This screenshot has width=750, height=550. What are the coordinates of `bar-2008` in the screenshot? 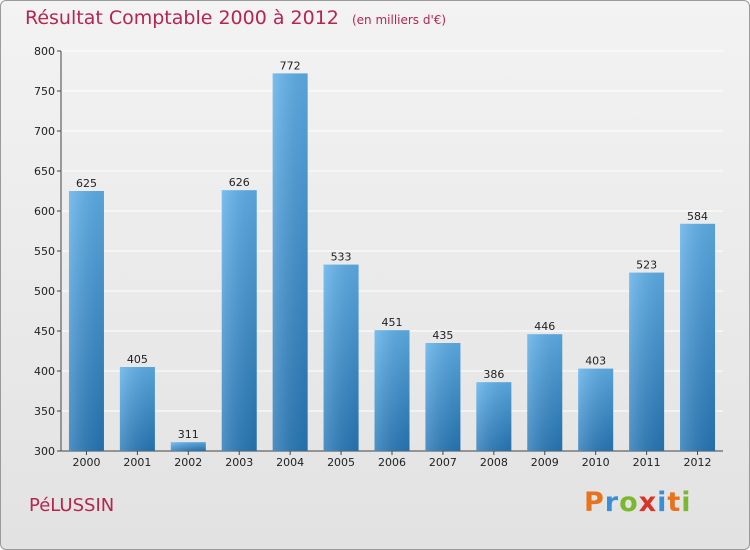 It's located at (494, 416).